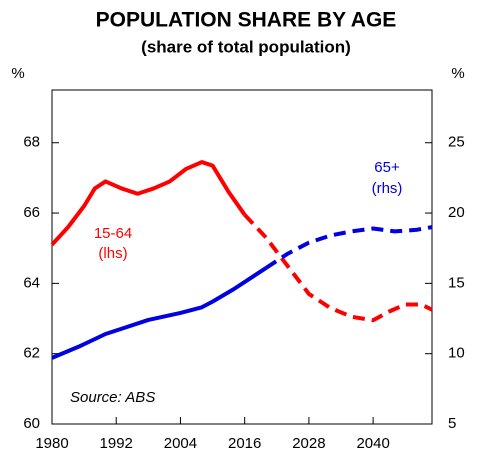 This screenshot has height=466, width=493. Describe the element at coordinates (31, 142) in the screenshot. I see `y-tick-label: 68` at that location.